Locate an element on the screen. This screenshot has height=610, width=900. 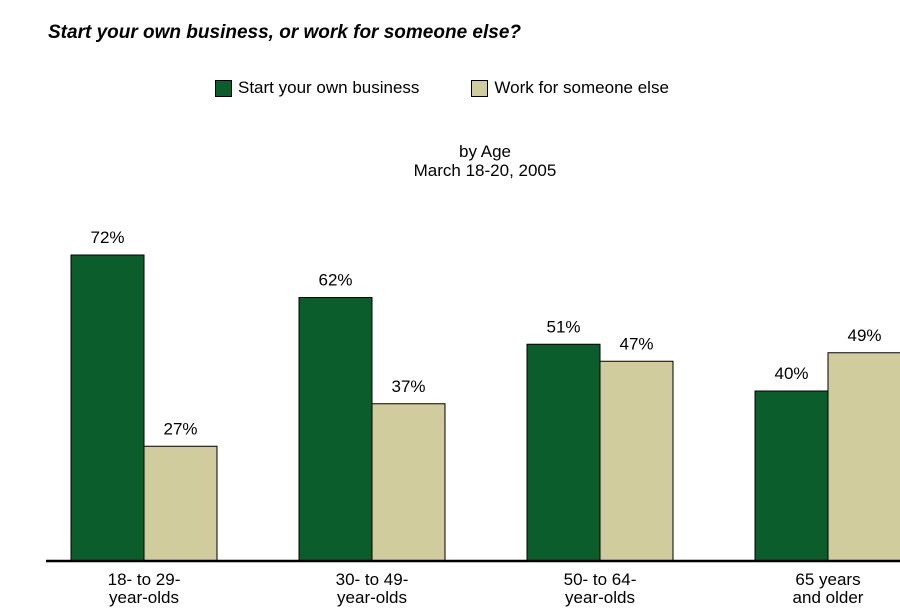
data-label-someone-else-3: 47% is located at coordinates (636, 343).